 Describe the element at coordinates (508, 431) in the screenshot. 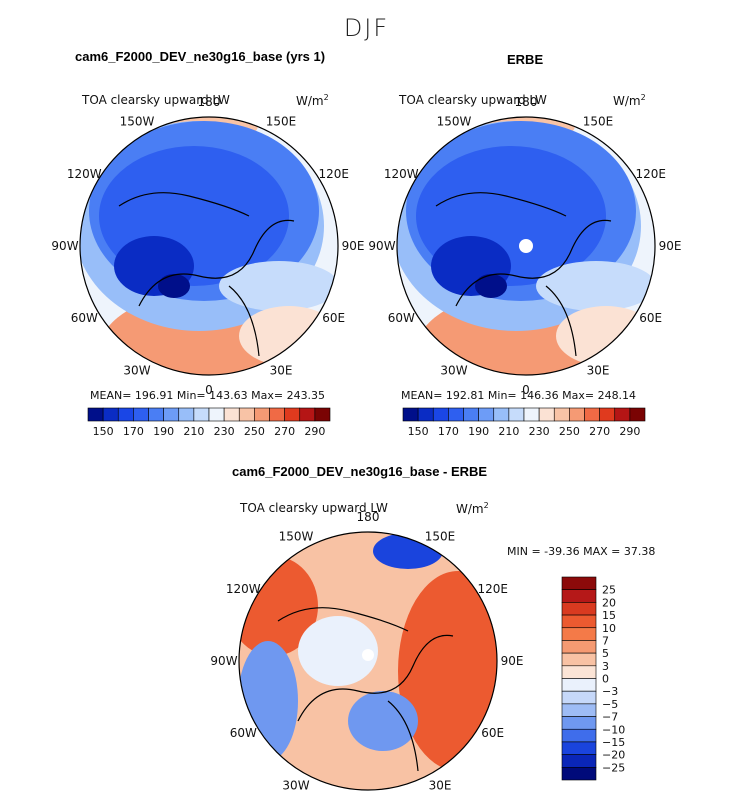

I see `colorbar-tick-label: 210` at that location.